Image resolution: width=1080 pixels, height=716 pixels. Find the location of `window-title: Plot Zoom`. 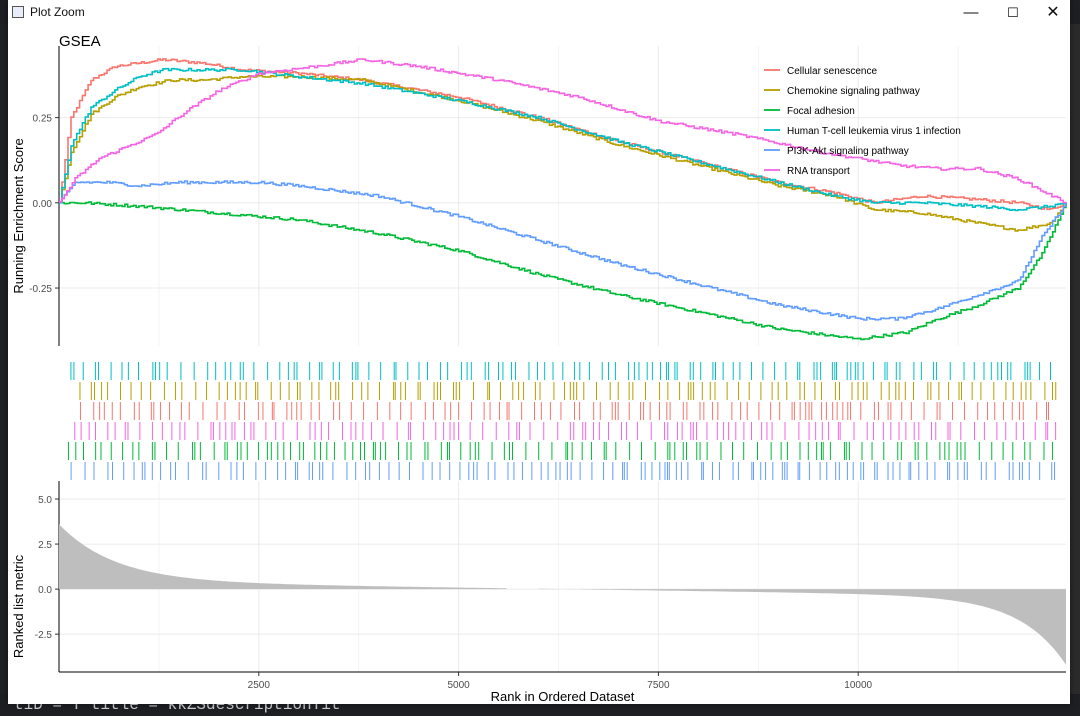

window-title: Plot Zoom is located at coordinates (57, 12).